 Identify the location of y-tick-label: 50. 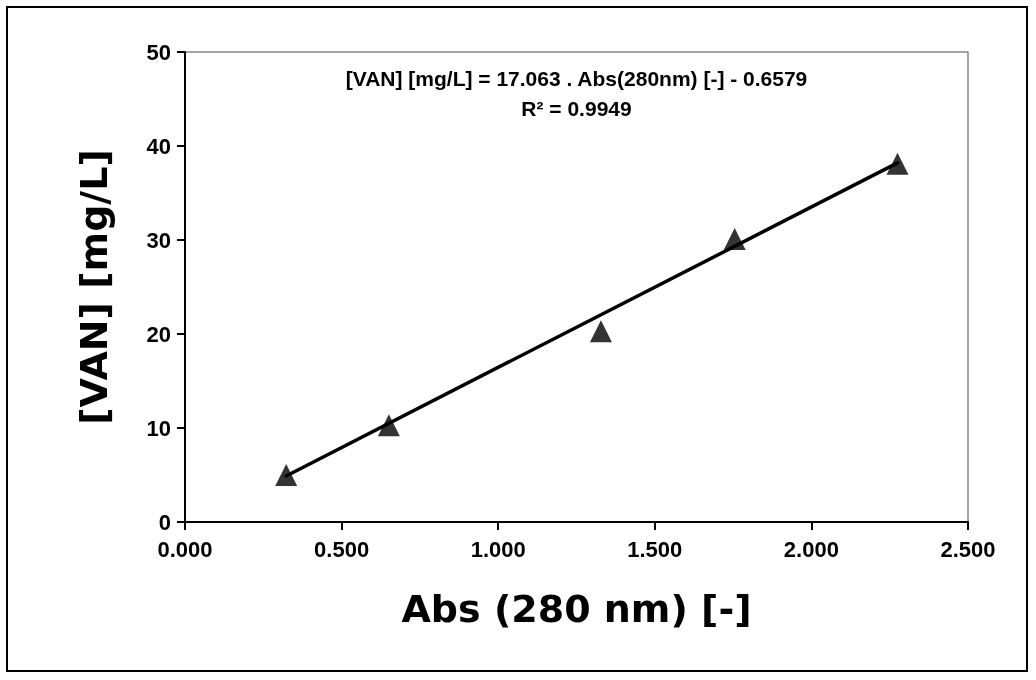
(158, 52).